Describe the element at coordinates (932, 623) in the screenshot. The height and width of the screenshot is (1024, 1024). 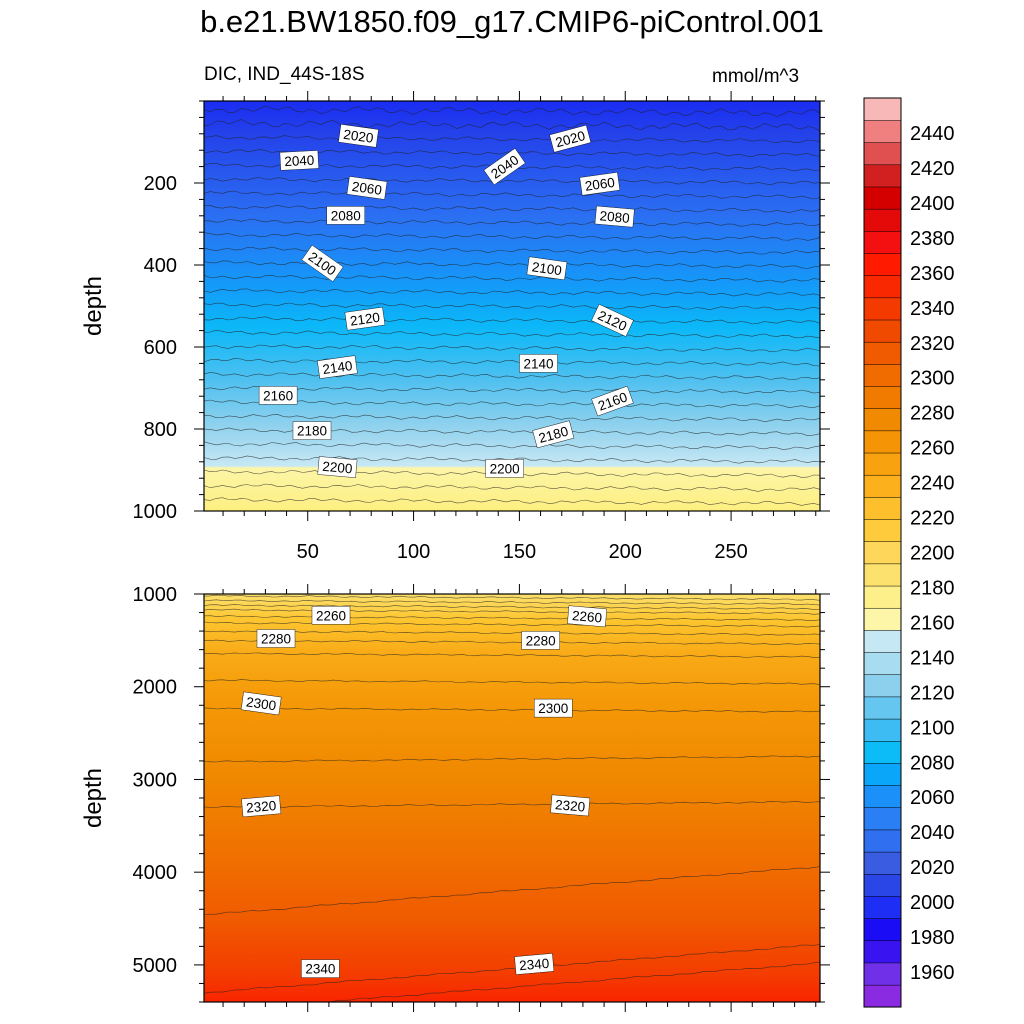
I see `colorbar-label: 2160` at that location.